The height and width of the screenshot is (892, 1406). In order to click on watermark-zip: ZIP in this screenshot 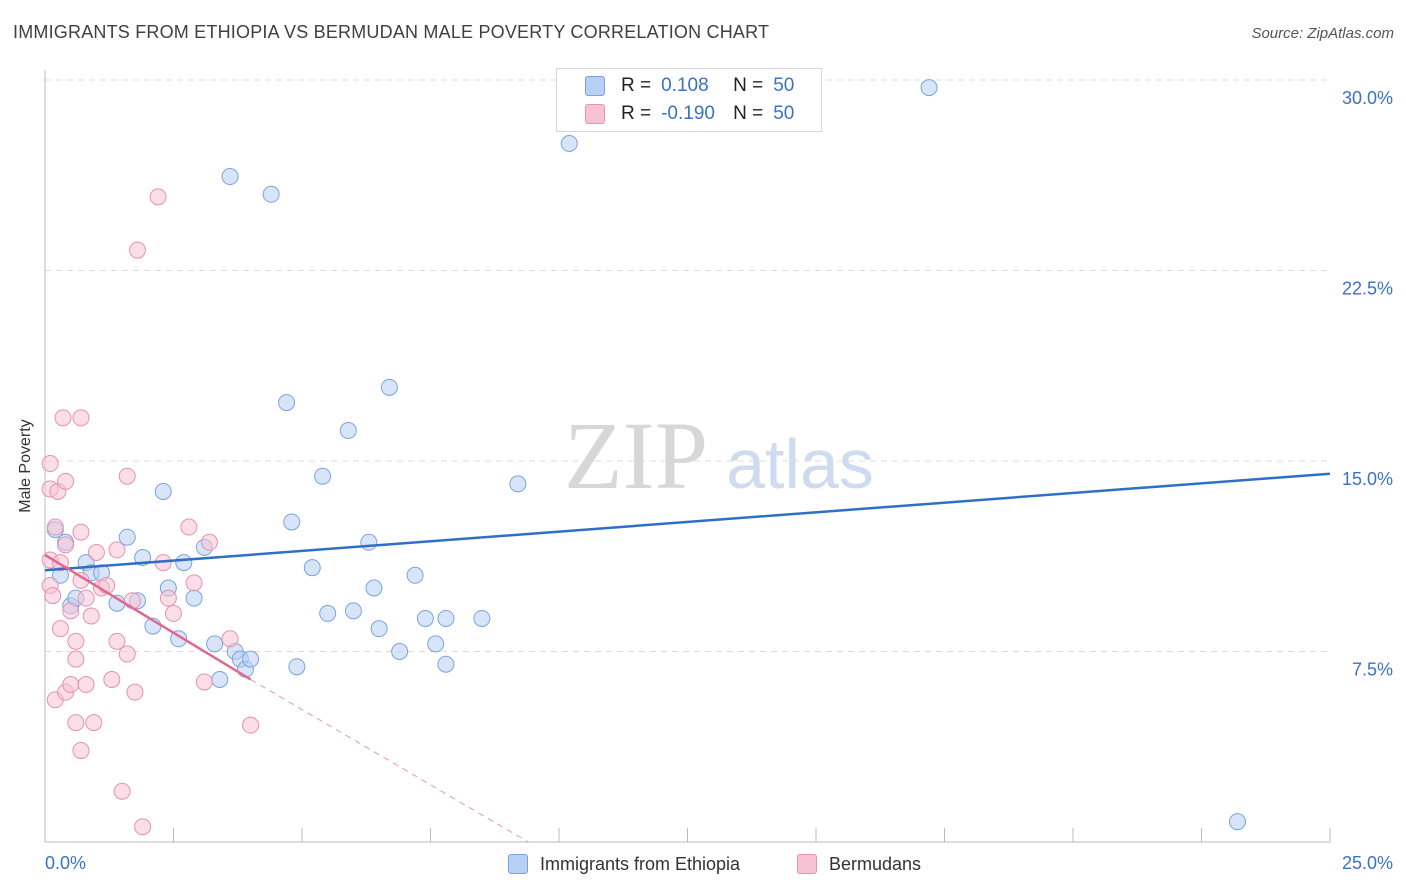, I will do `click(636, 455)`.